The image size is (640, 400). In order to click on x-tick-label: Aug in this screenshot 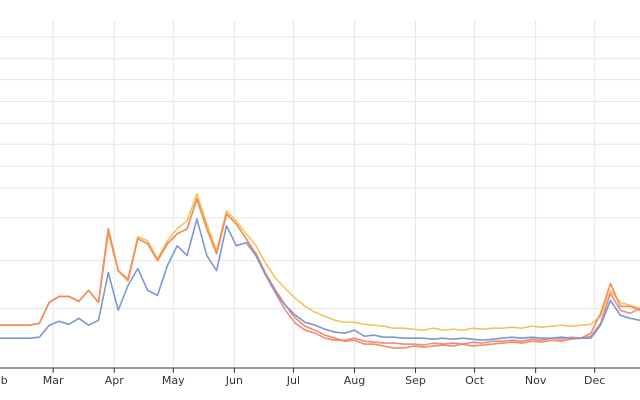, I will do `click(354, 380)`.